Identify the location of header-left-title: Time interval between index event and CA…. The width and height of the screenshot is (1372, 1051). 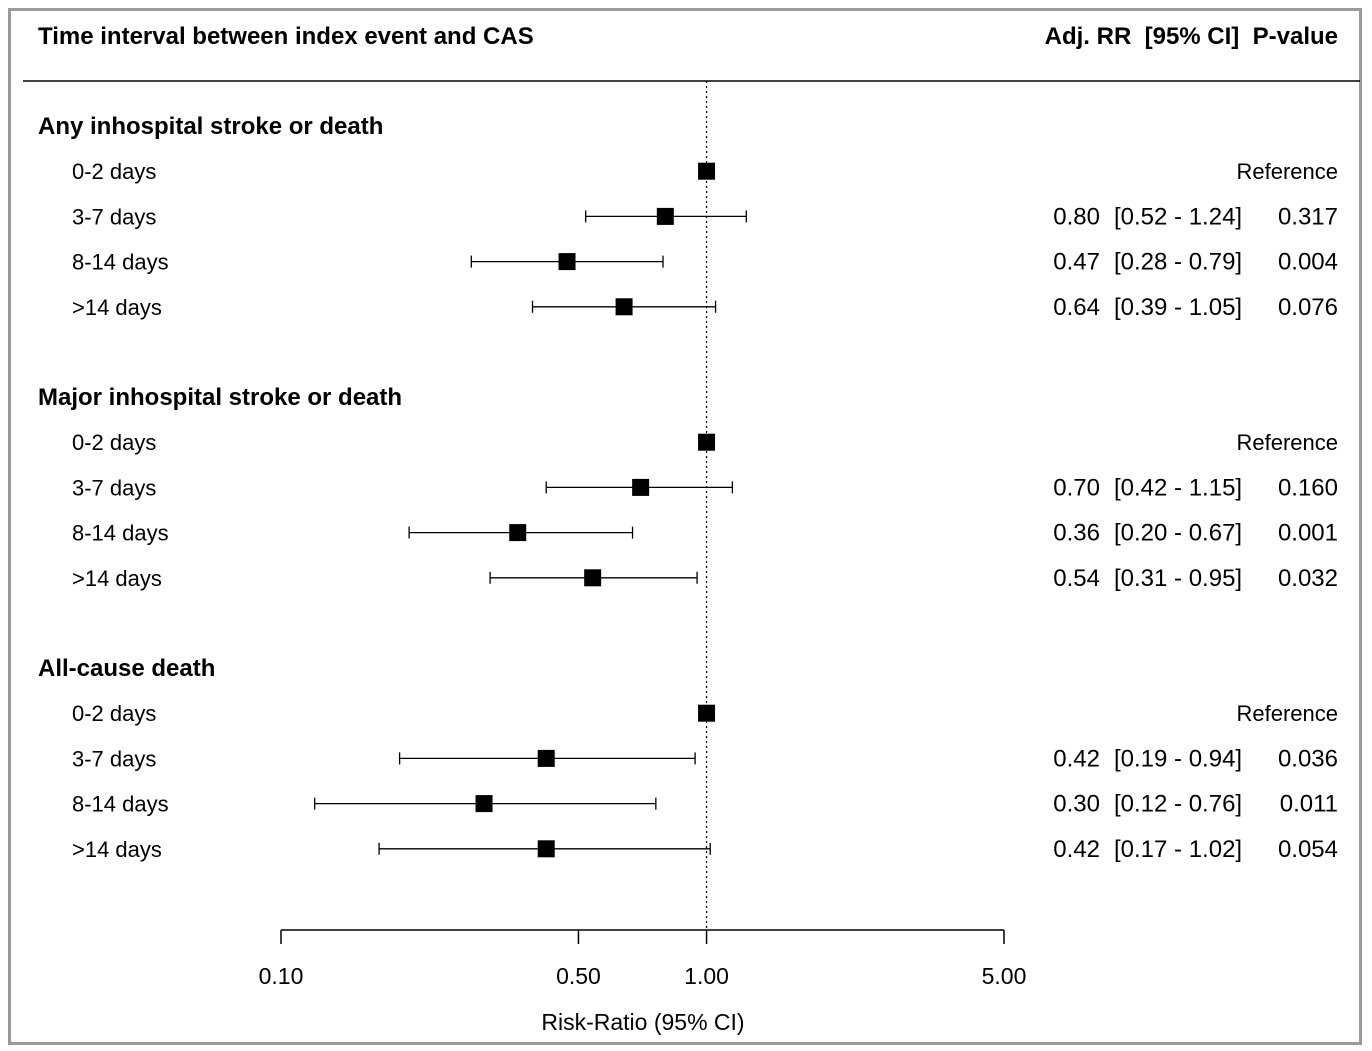
(286, 36).